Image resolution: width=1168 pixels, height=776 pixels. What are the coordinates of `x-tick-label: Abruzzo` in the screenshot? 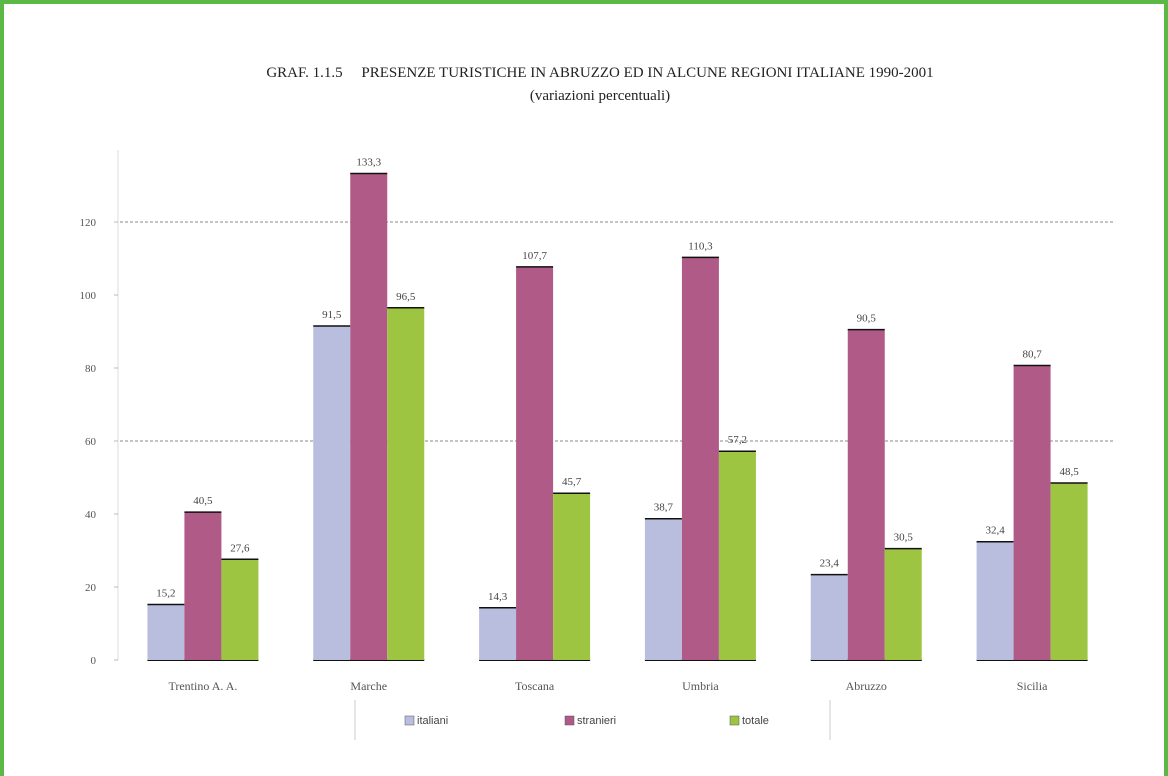 It's located at (866, 686).